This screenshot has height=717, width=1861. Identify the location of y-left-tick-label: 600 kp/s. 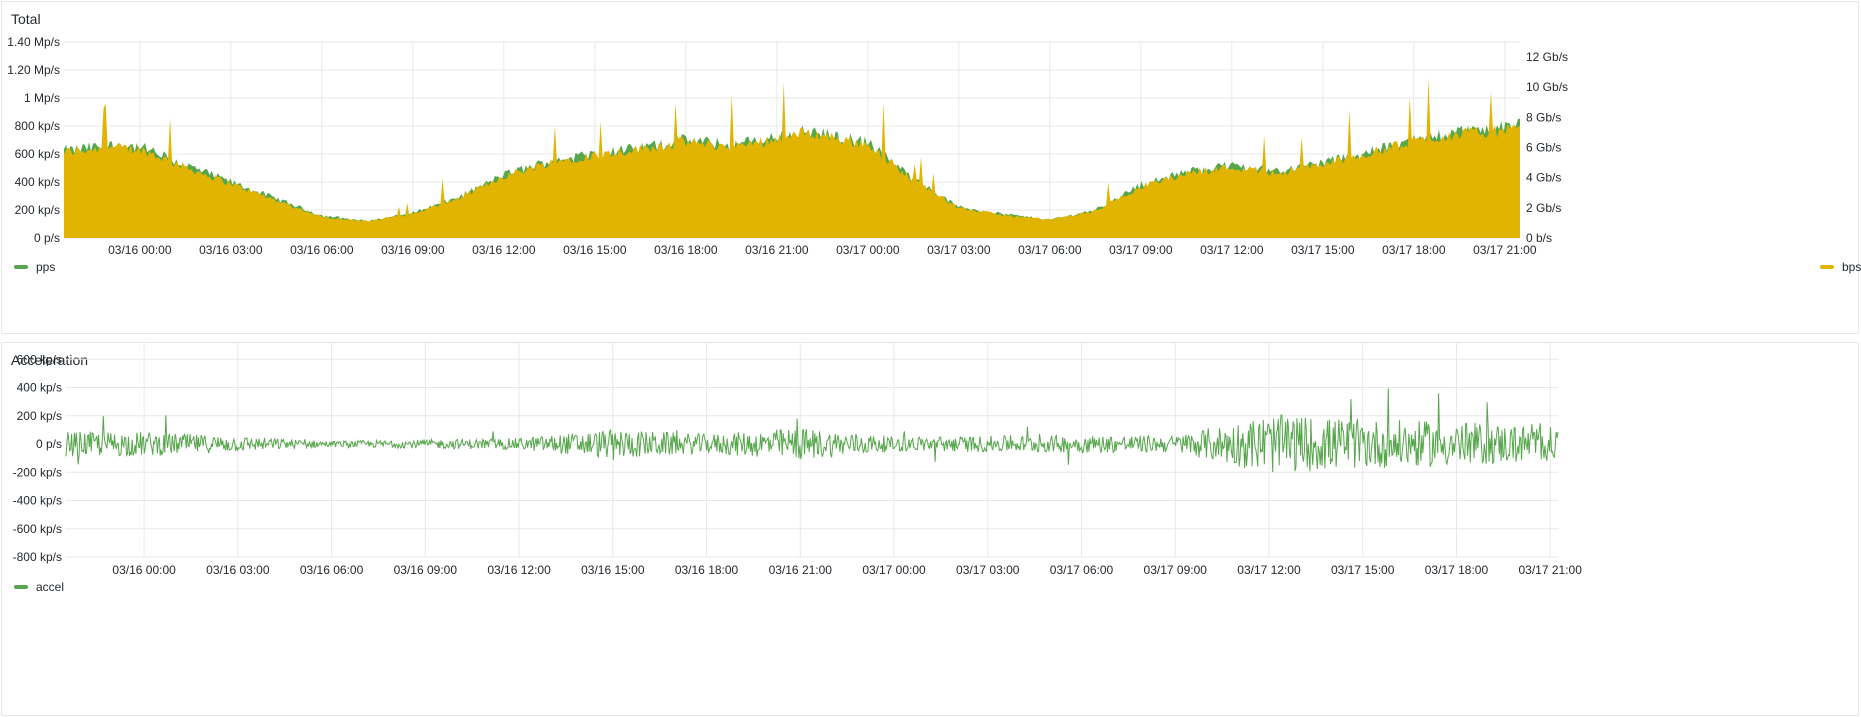
(37, 154).